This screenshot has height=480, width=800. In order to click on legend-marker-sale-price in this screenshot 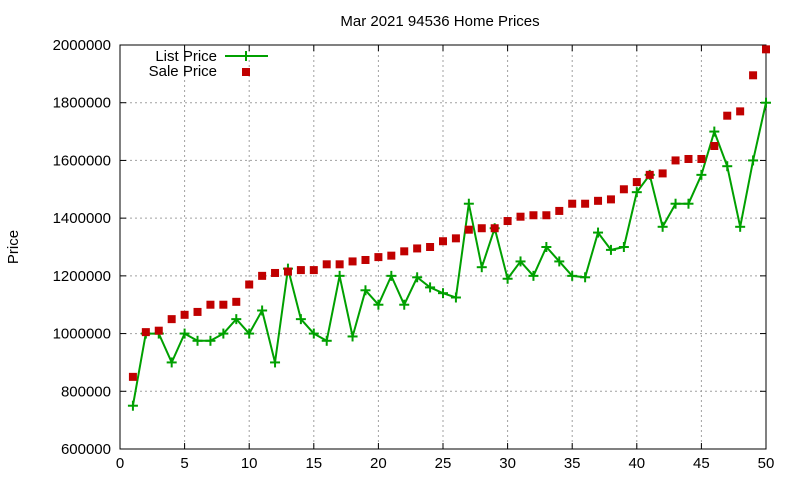, I will do `click(246, 72)`.